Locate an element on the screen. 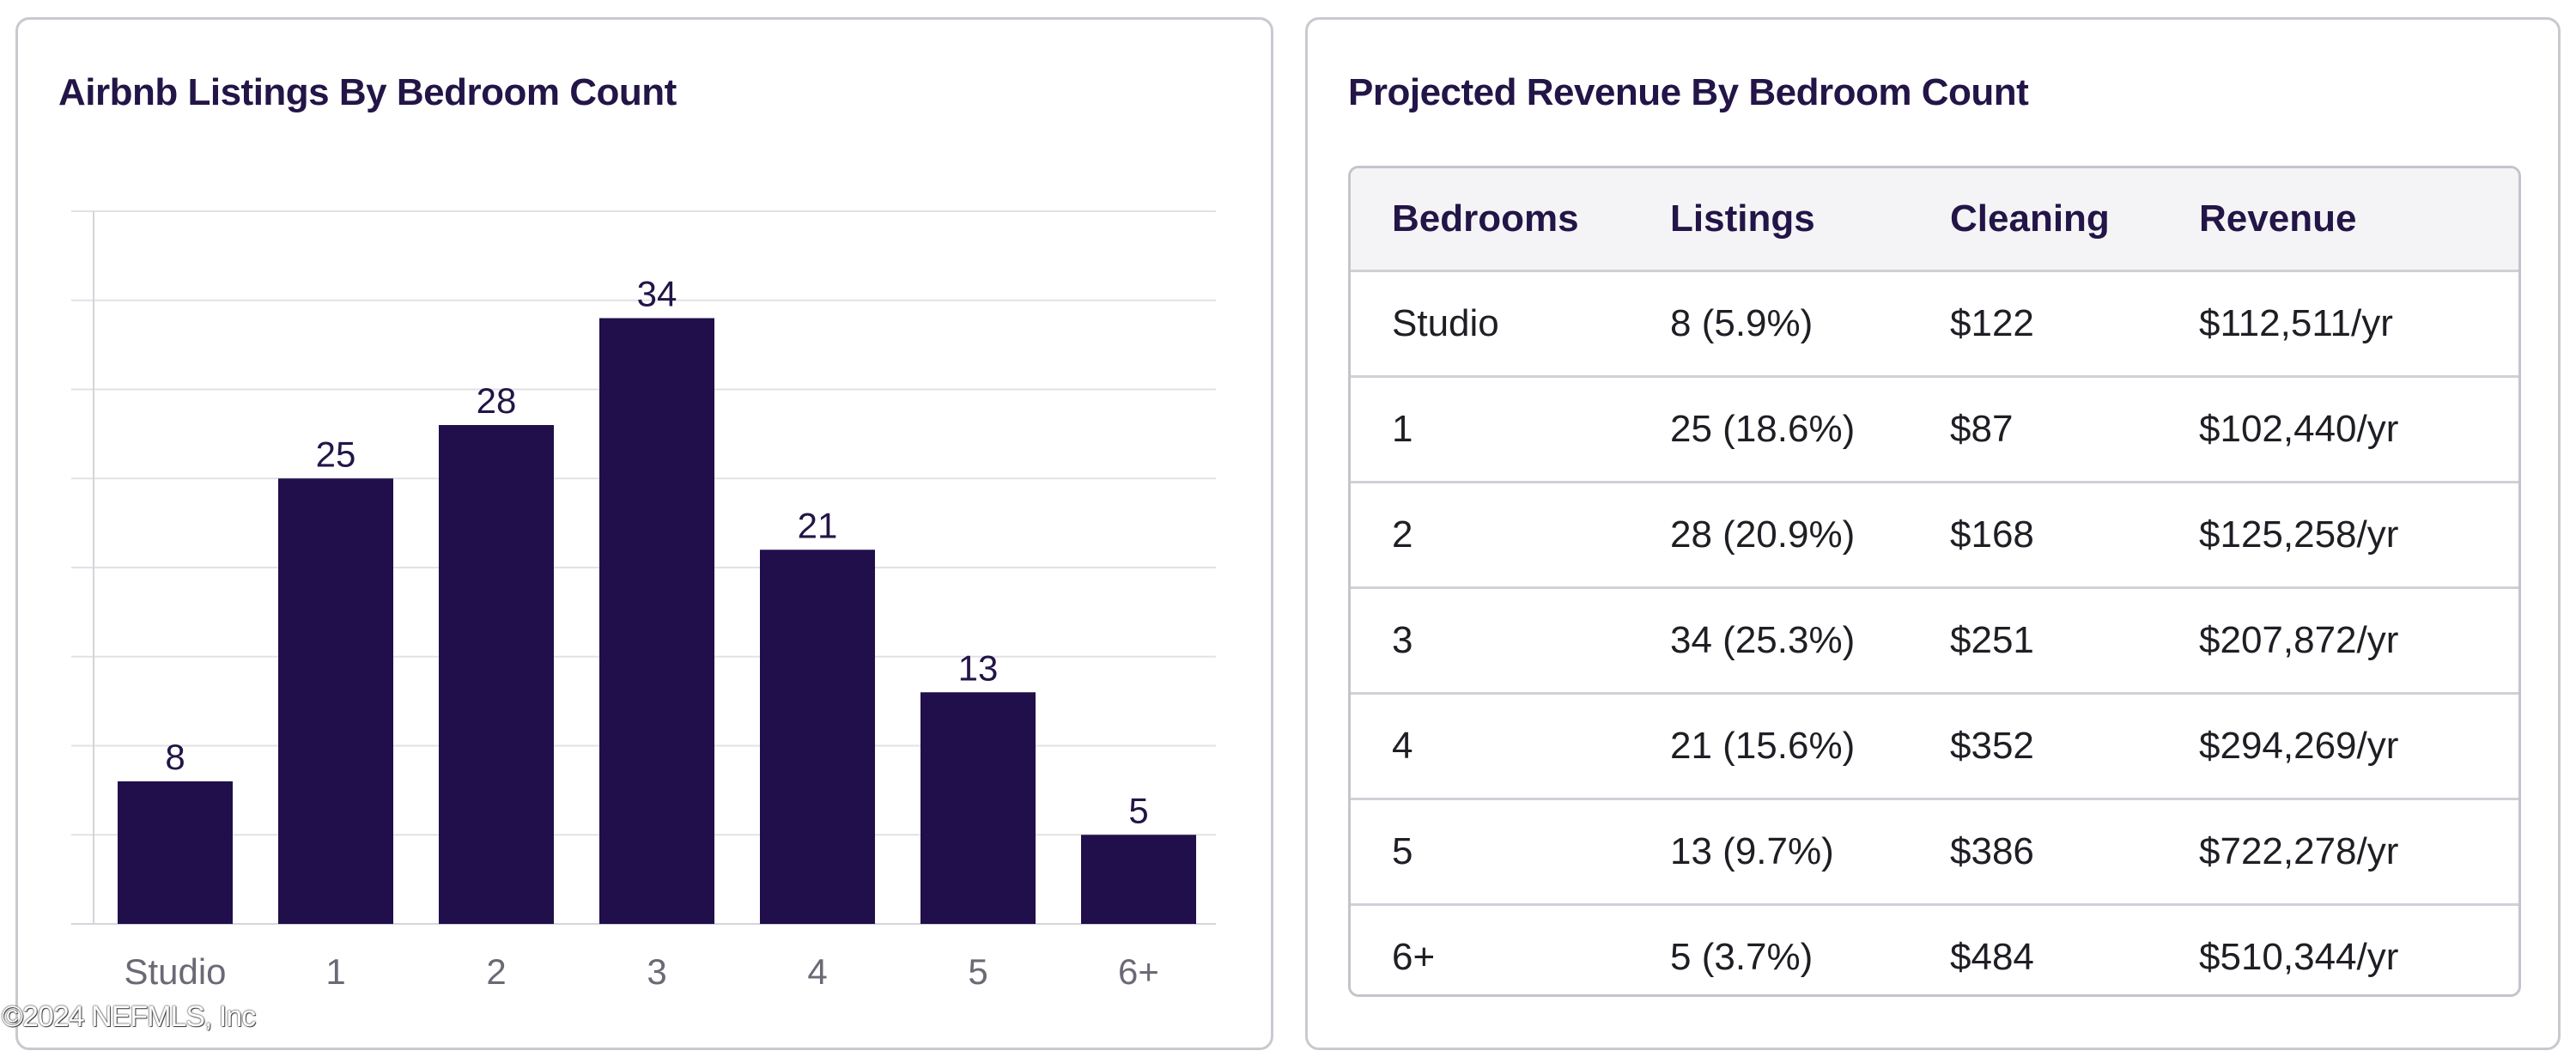 This screenshot has height=1063, width=2576. cell-cleaning: $87 is located at coordinates (2060, 429).